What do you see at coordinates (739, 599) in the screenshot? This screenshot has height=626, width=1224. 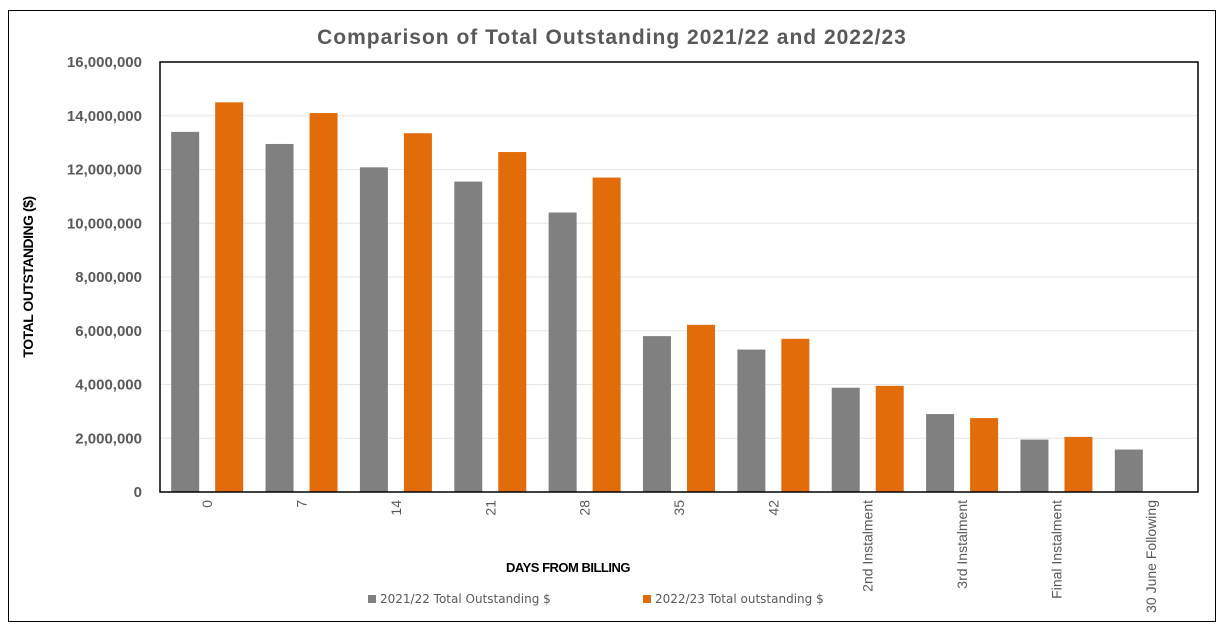 I see `legend-label: 2022/23 Total outstanding $` at bounding box center [739, 599].